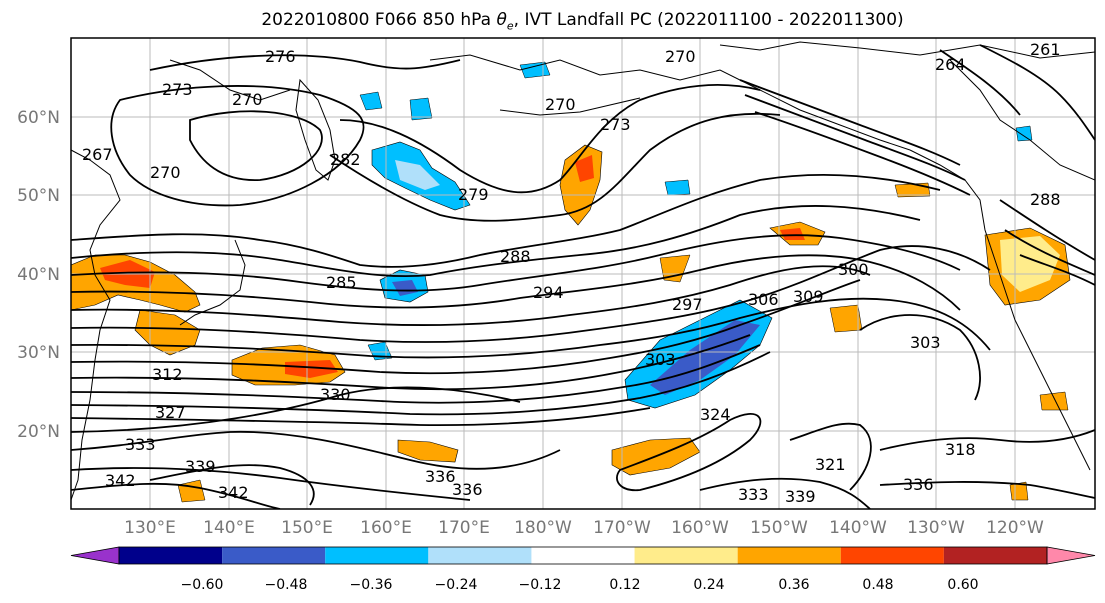 Image resolution: width=1105 pixels, height=603 pixels. What do you see at coordinates (624, 585) in the screenshot?
I see `colorbar-tick-label: 0.12` at bounding box center [624, 585].